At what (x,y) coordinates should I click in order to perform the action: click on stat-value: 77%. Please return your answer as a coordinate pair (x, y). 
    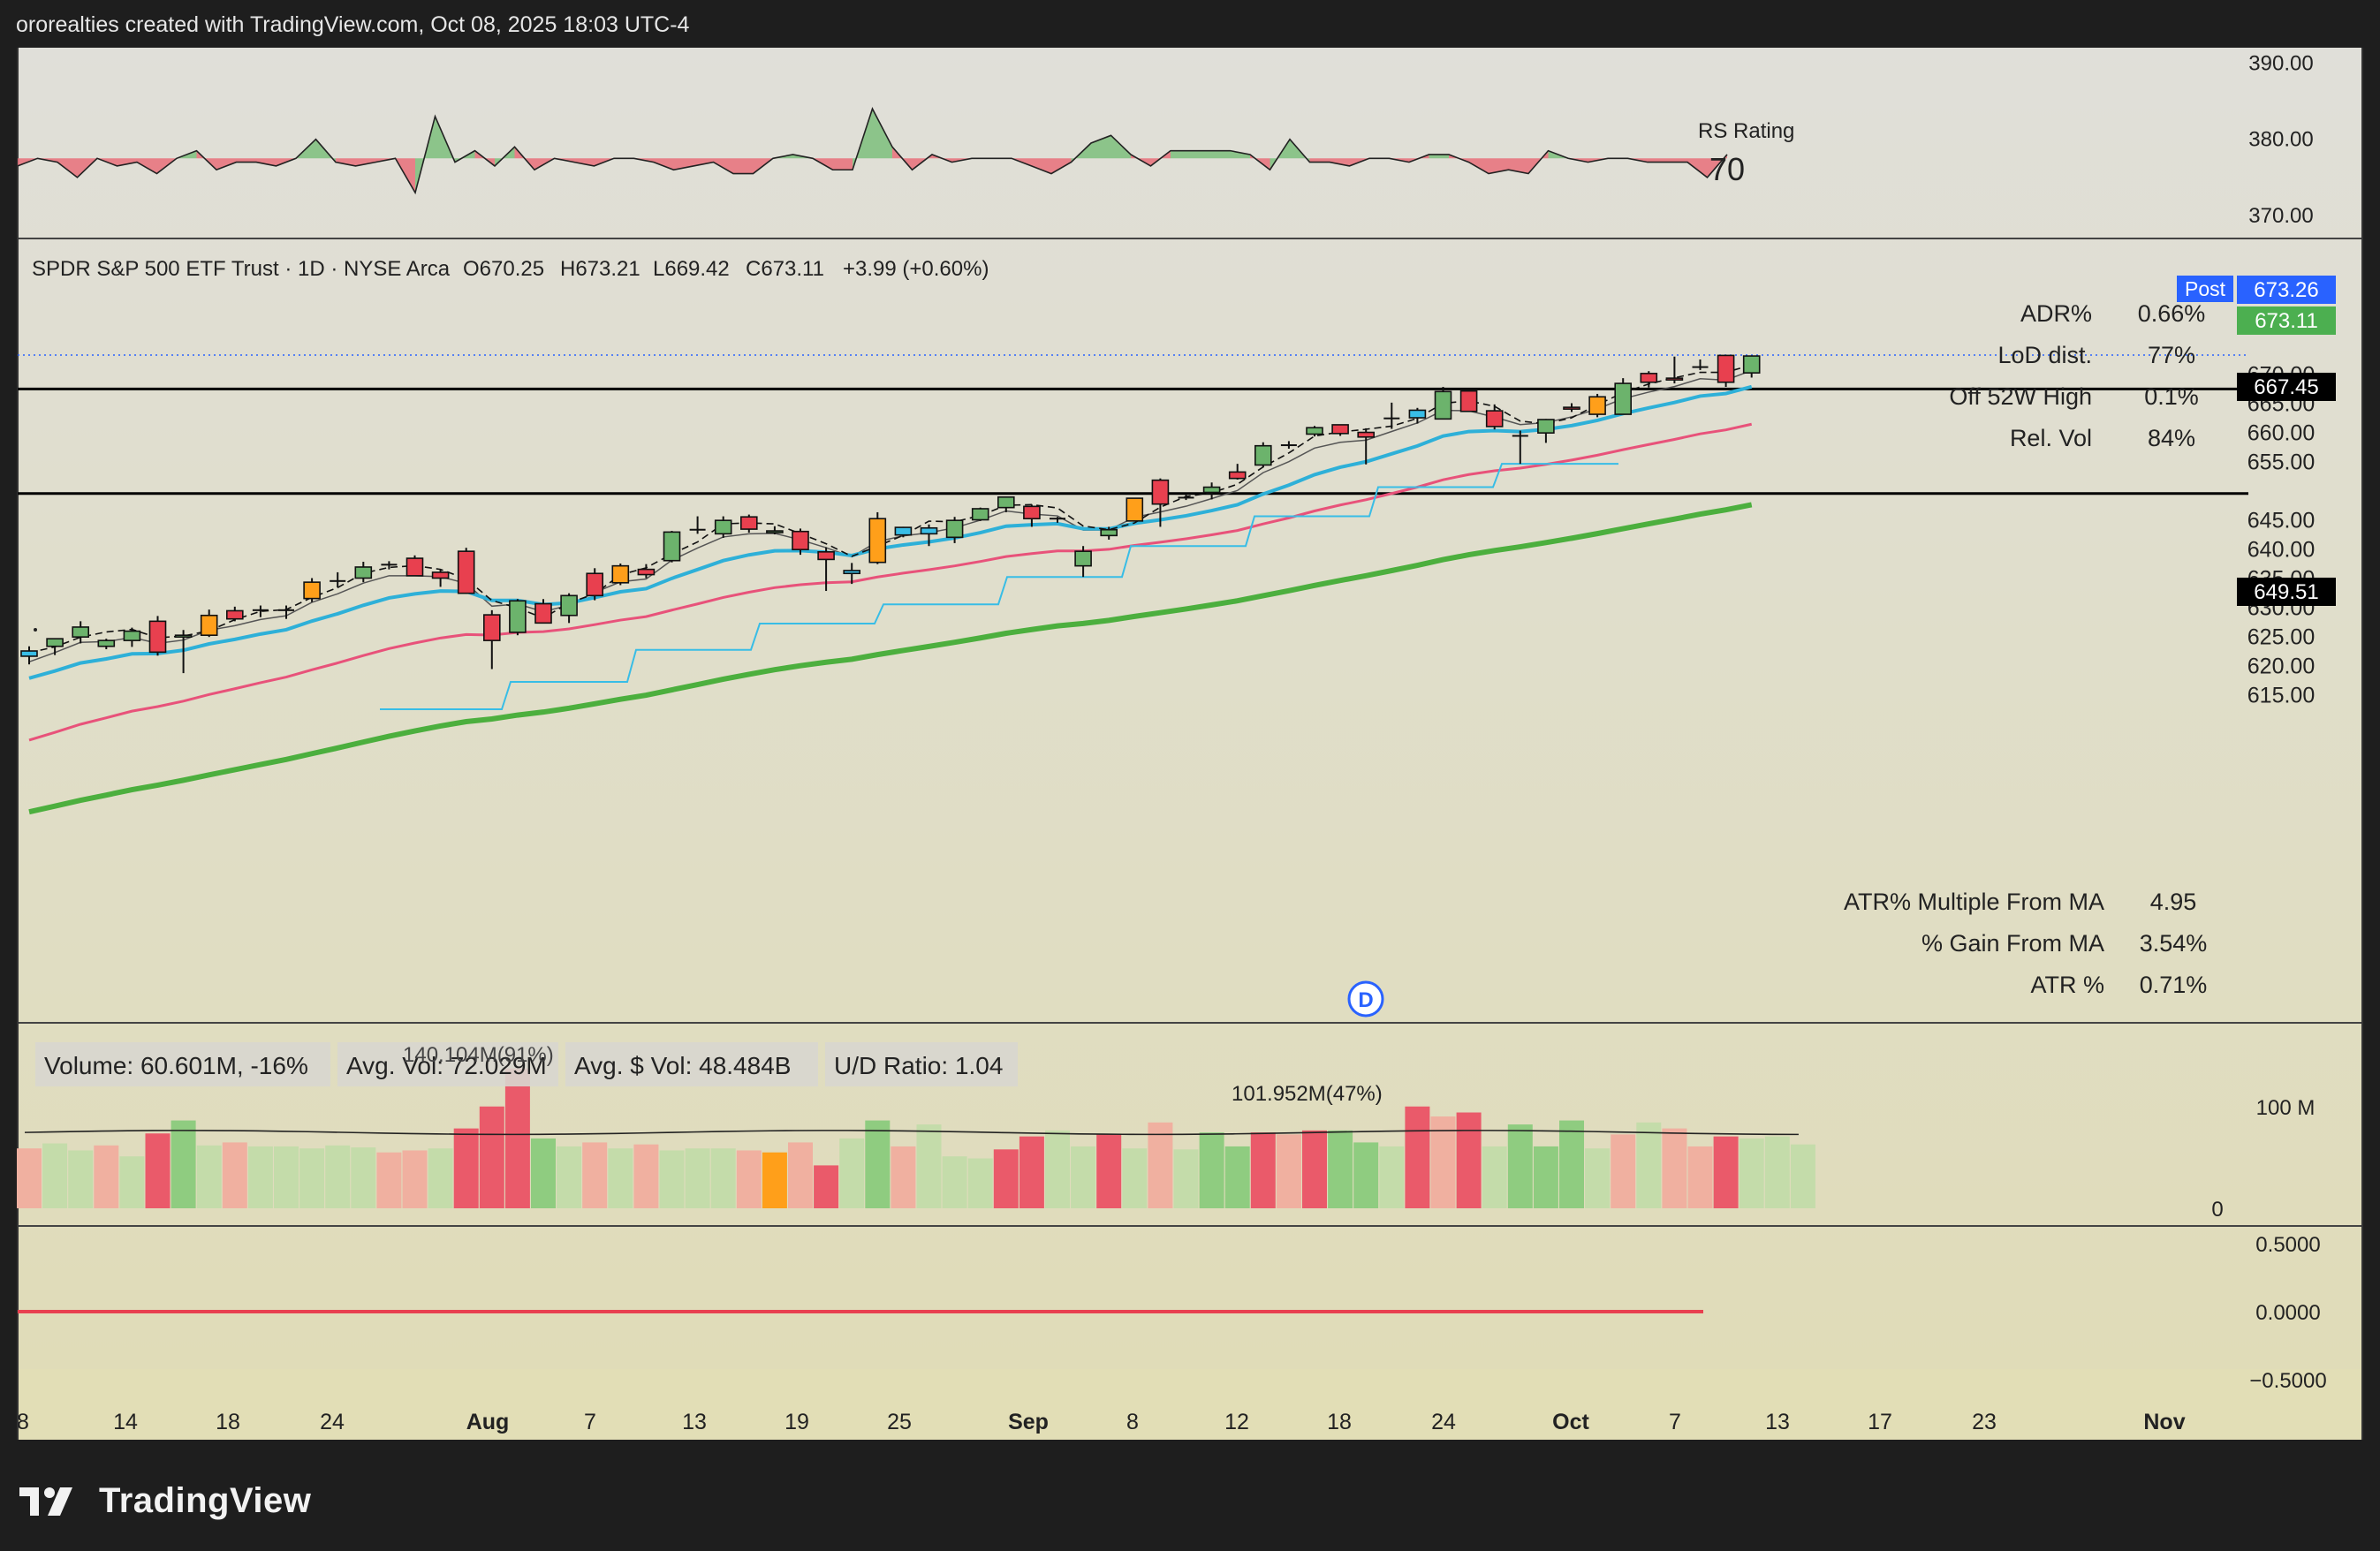
    Looking at the image, I should click on (2172, 355).